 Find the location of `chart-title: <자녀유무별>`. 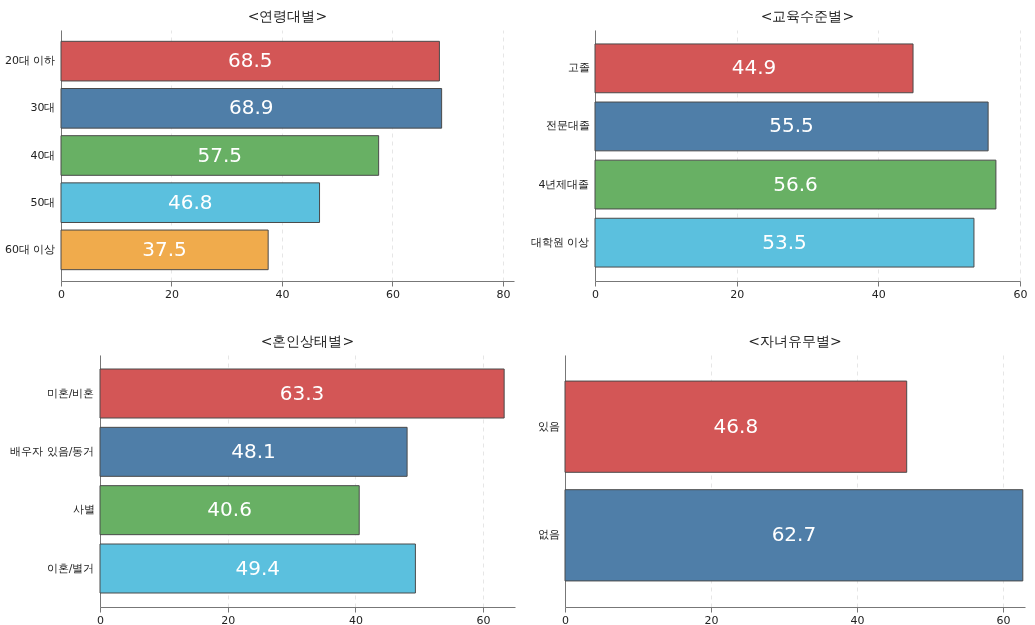

chart-title: <자녀유무별> is located at coordinates (795, 341).